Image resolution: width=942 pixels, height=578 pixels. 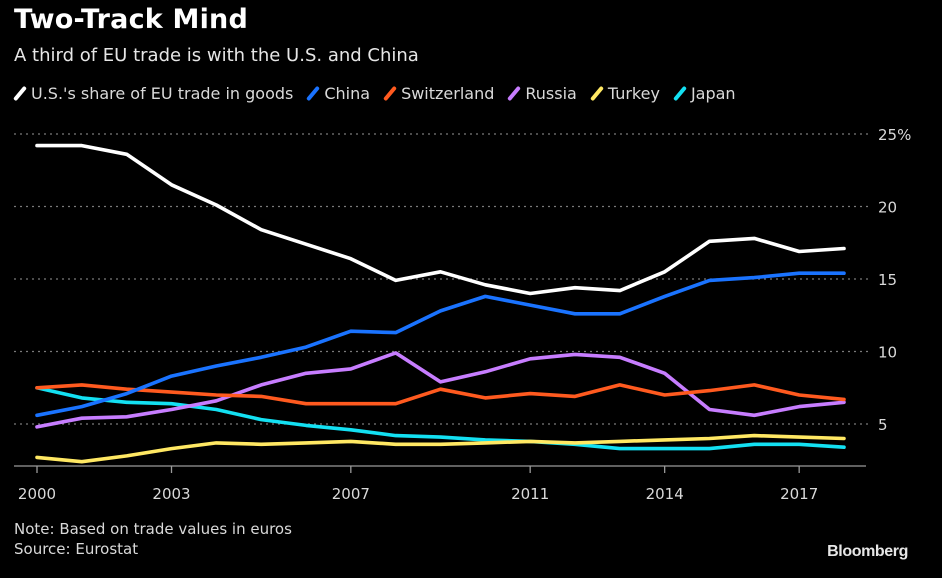 What do you see at coordinates (887, 353) in the screenshot?
I see `y-tick-label: 10` at bounding box center [887, 353].